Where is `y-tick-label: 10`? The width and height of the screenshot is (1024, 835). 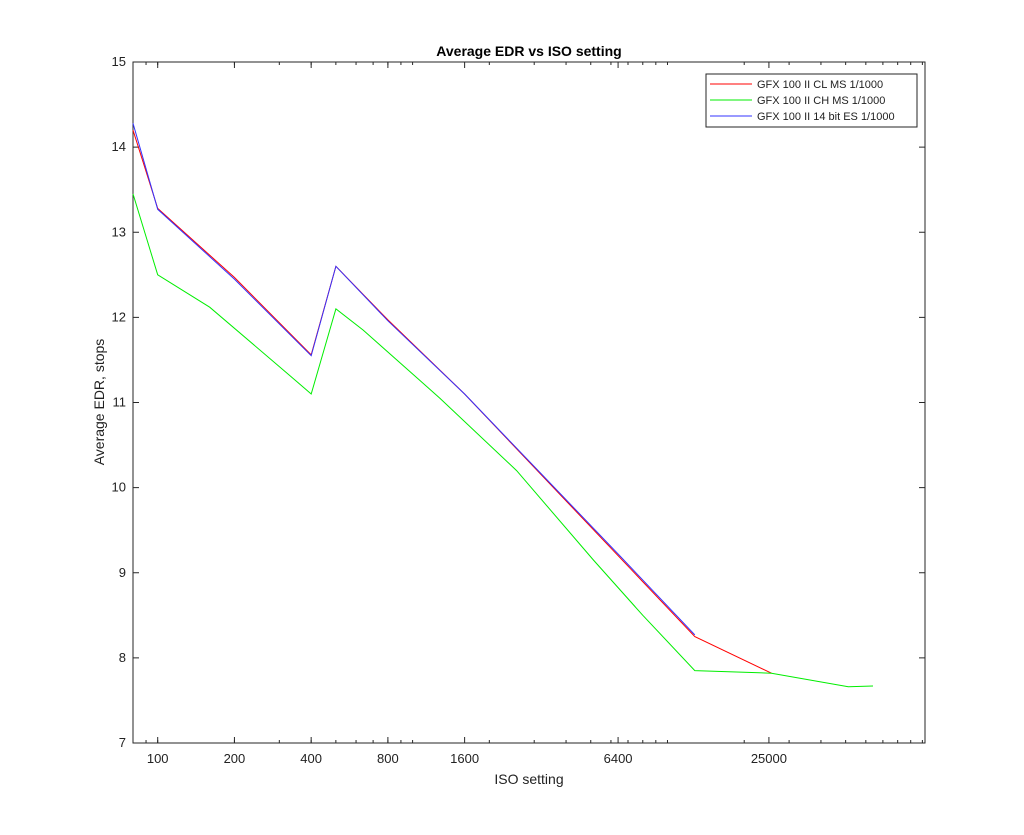 y-tick-label: 10 is located at coordinates (119, 487).